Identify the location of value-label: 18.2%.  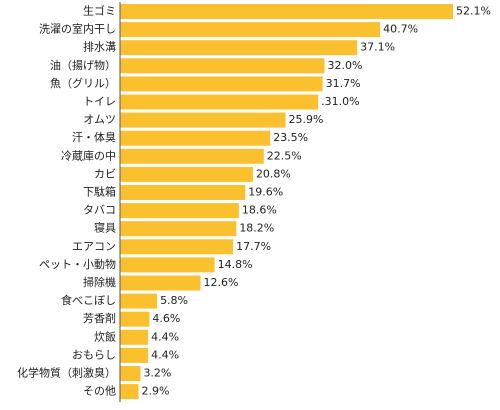
(256, 228).